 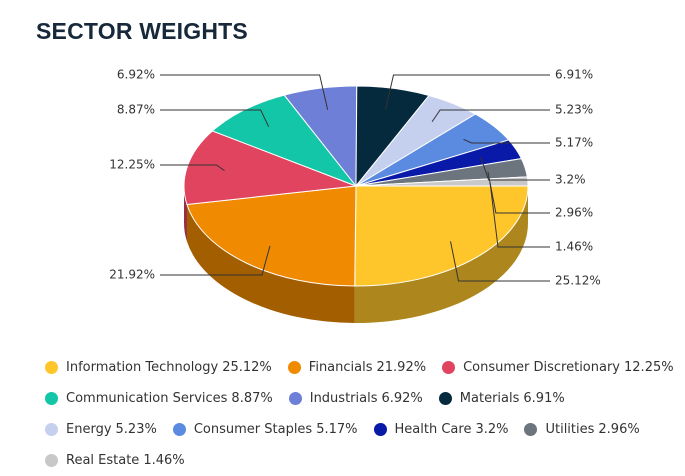 What do you see at coordinates (574, 75) in the screenshot?
I see `data-label: 6.91%` at bounding box center [574, 75].